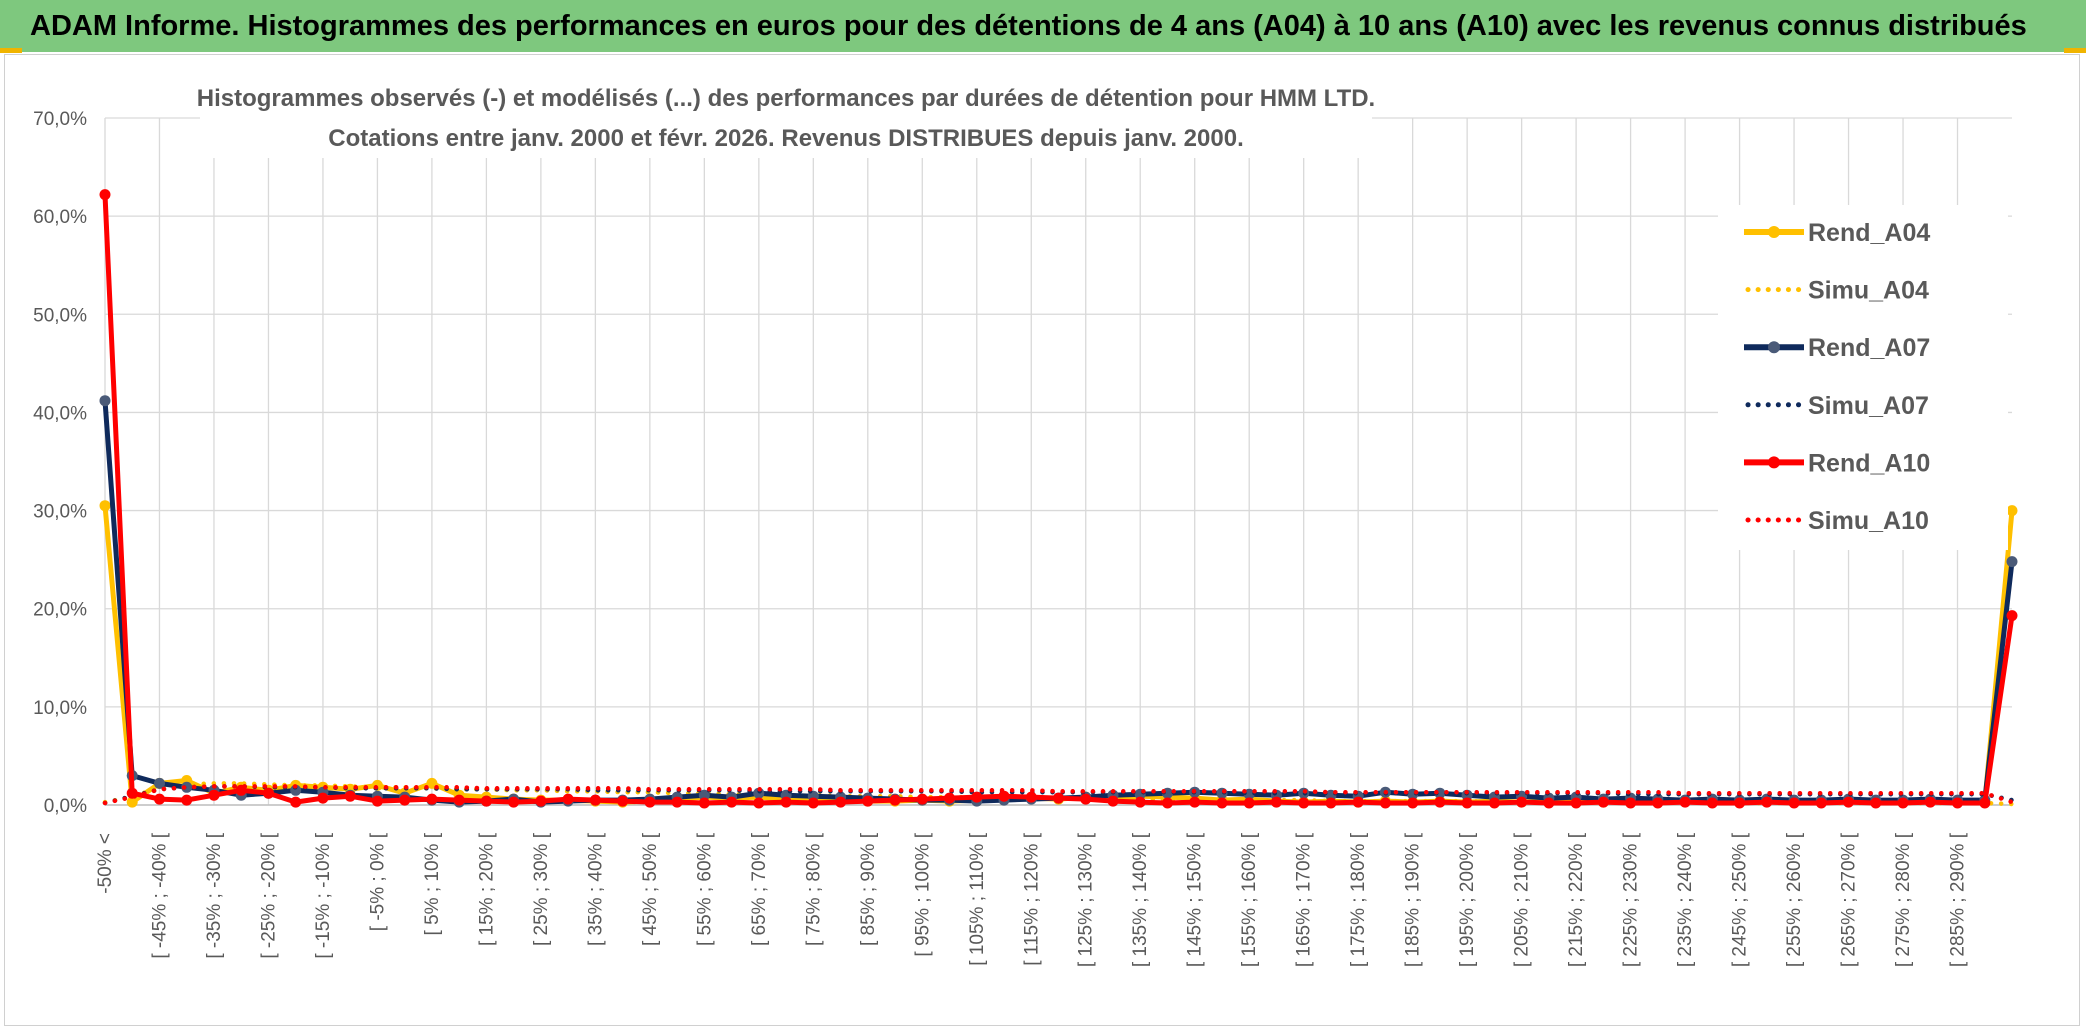  I want to click on x-tick-label: [ -5% ; 0% [, so click(377, 881).